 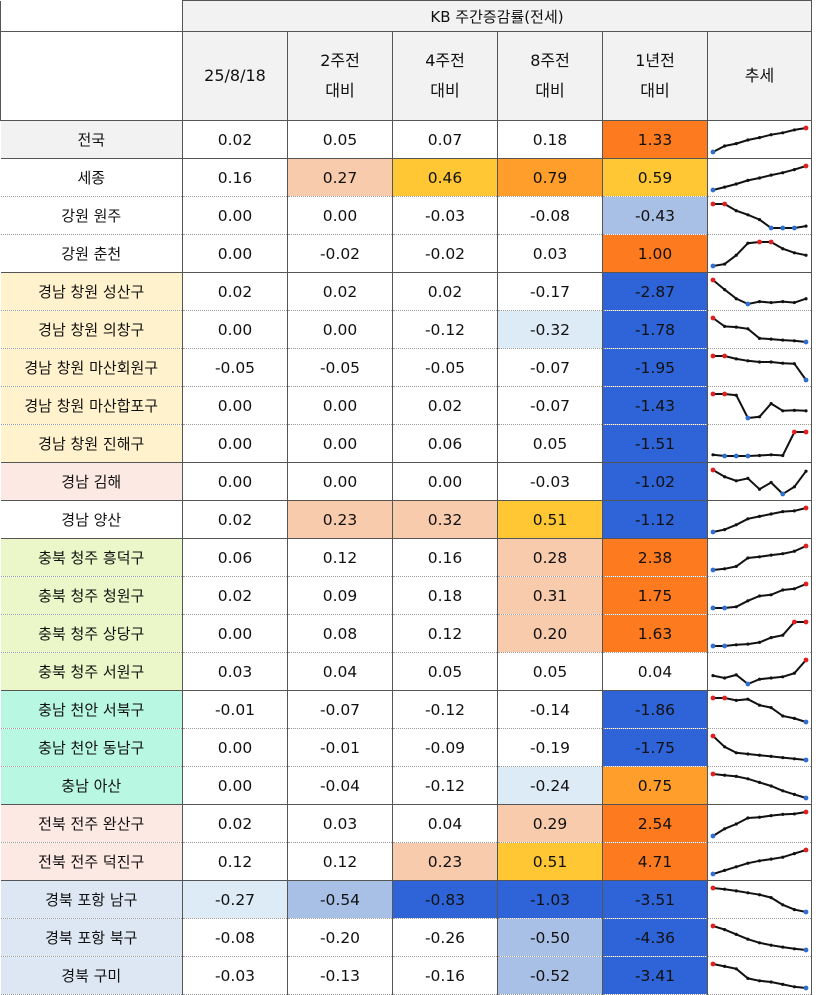 What do you see at coordinates (550, 60) in the screenshot?
I see `column-header-line1: 8주전` at bounding box center [550, 60].